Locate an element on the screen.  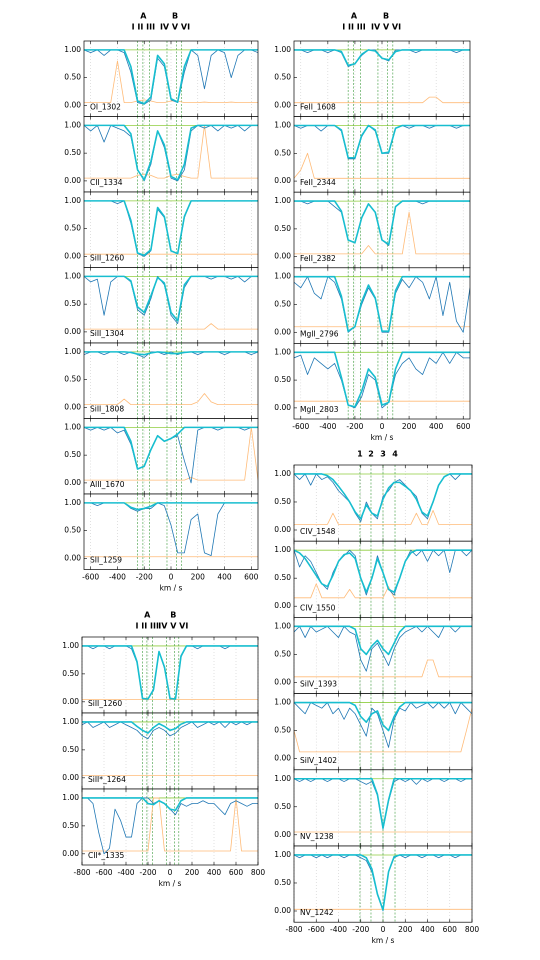
panel-label: CIV_1548 is located at coordinates (318, 531).